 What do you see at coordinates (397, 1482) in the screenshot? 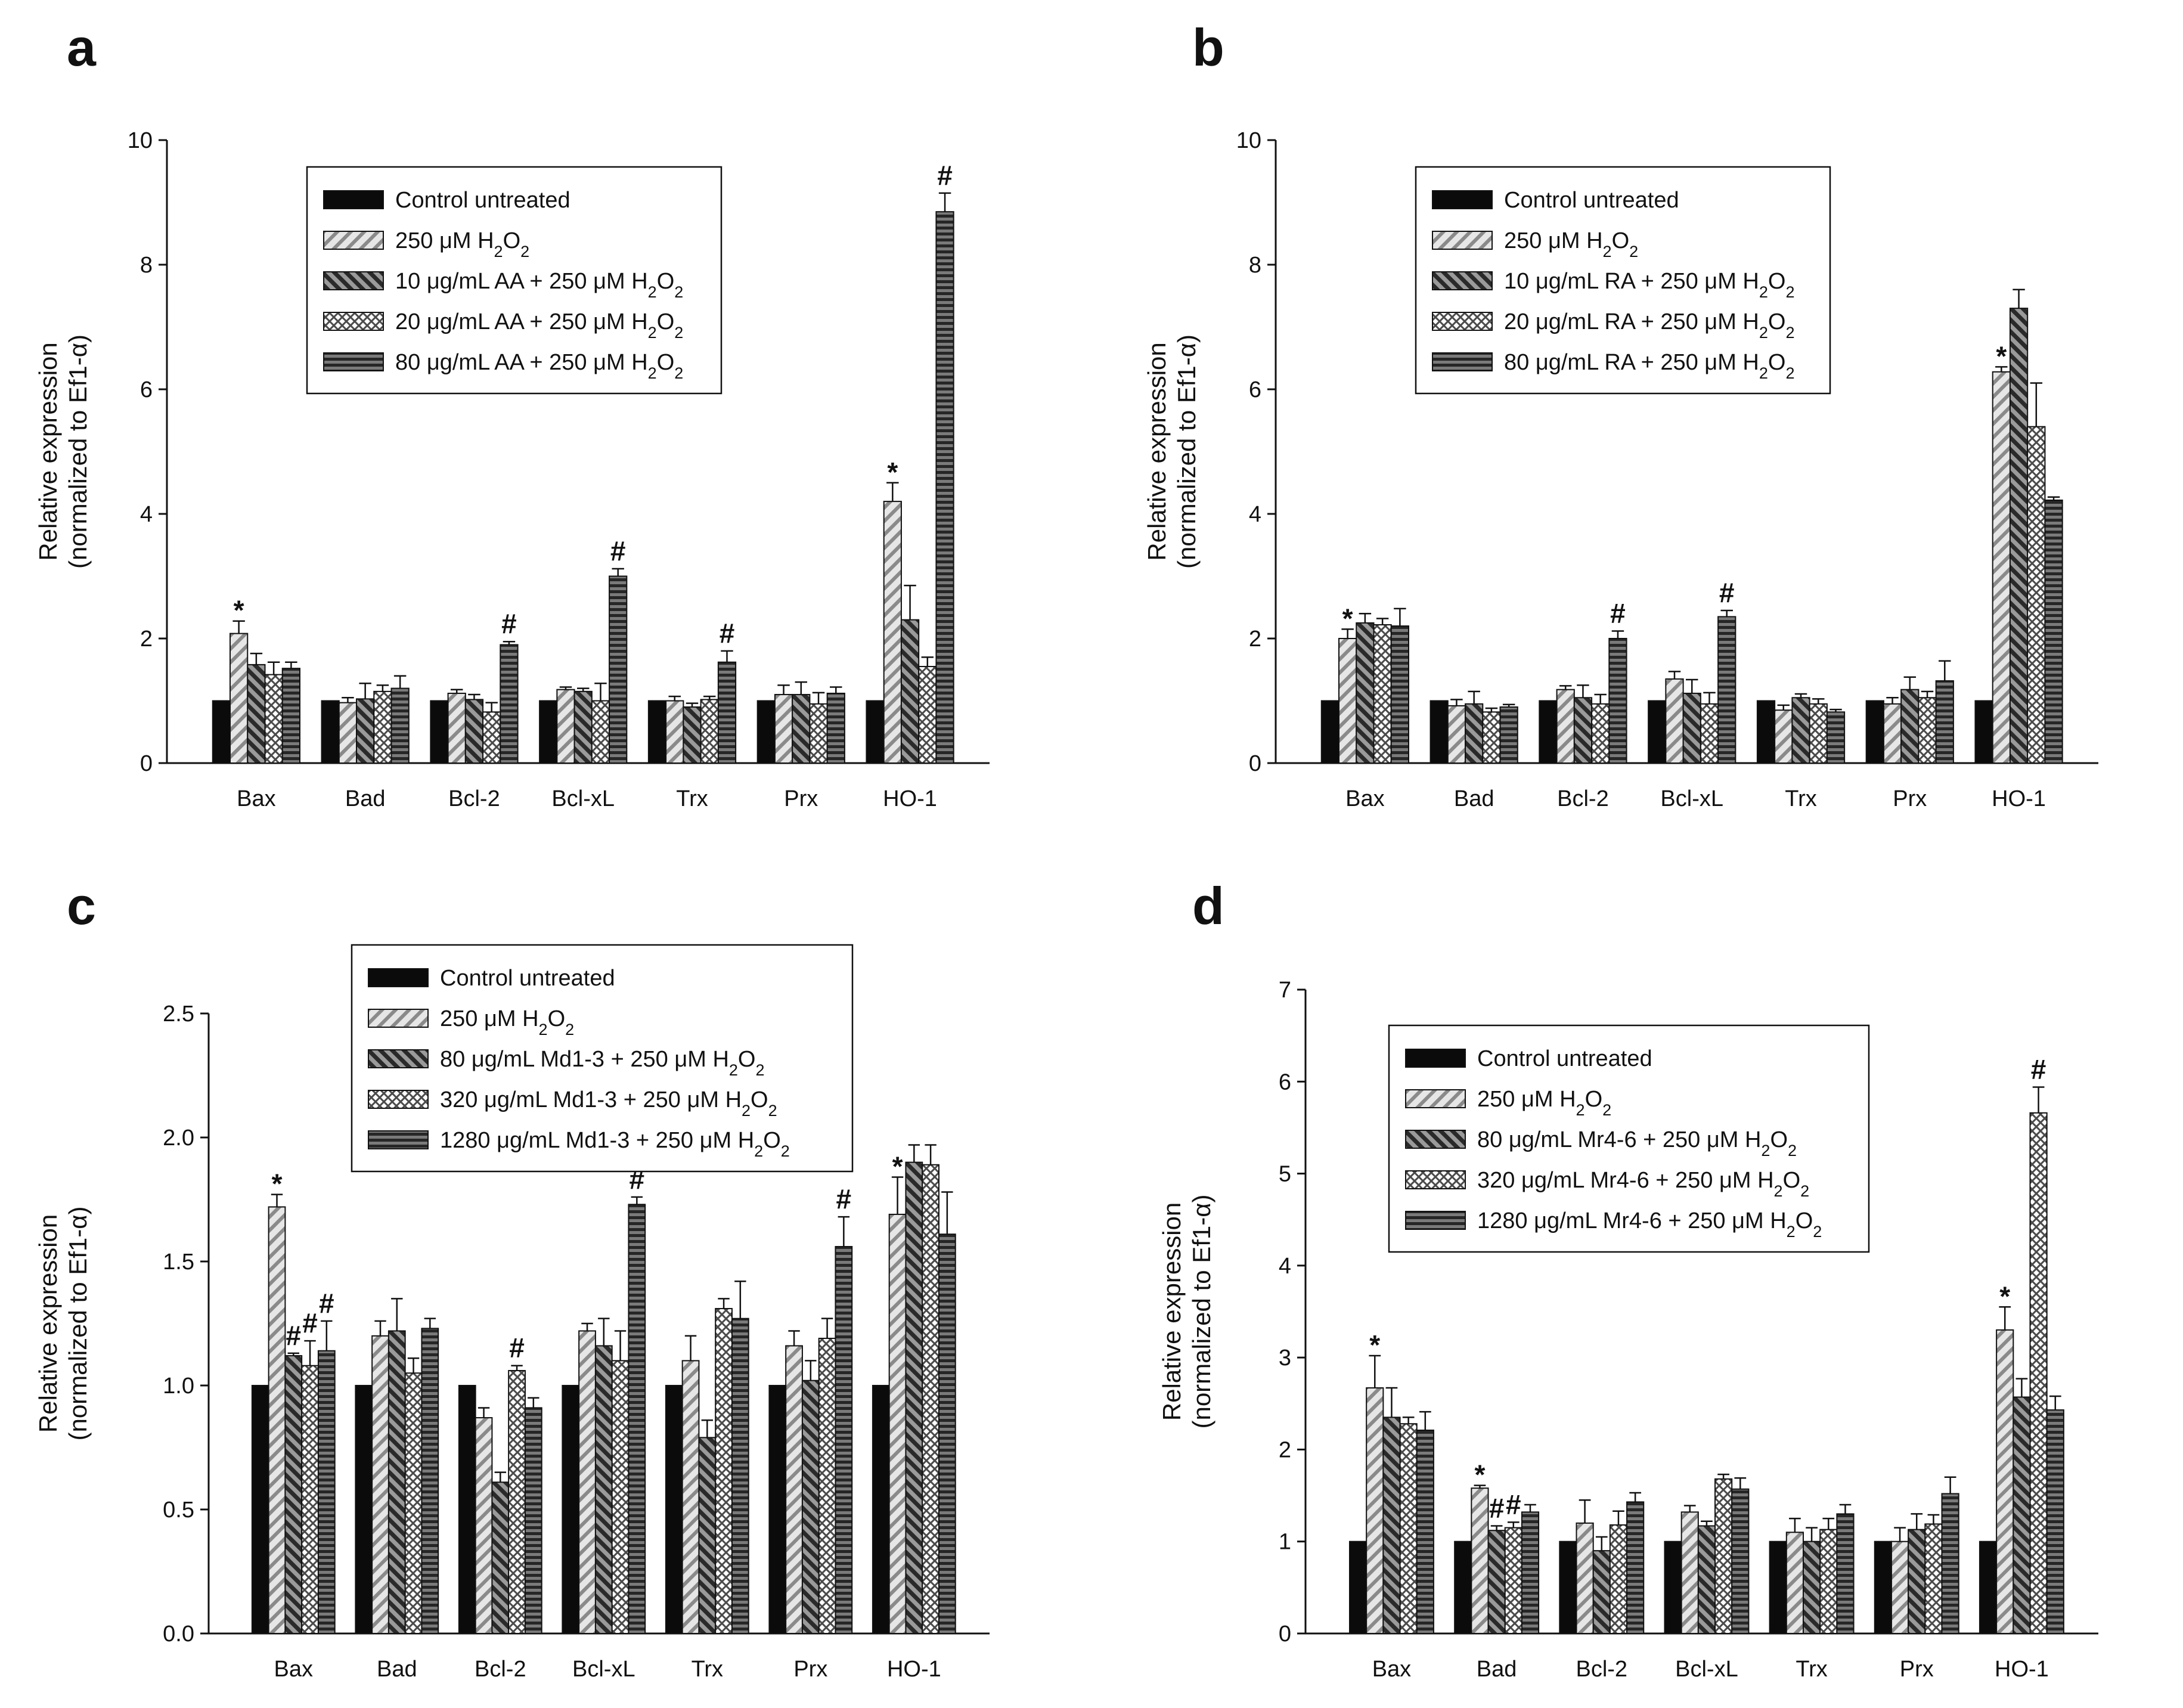
I see `bar-c-bad-s2` at bounding box center [397, 1482].